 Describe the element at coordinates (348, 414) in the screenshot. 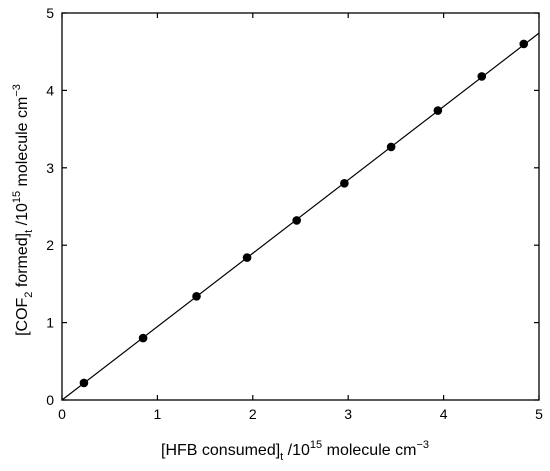

I see `x-tick-label: 3` at that location.